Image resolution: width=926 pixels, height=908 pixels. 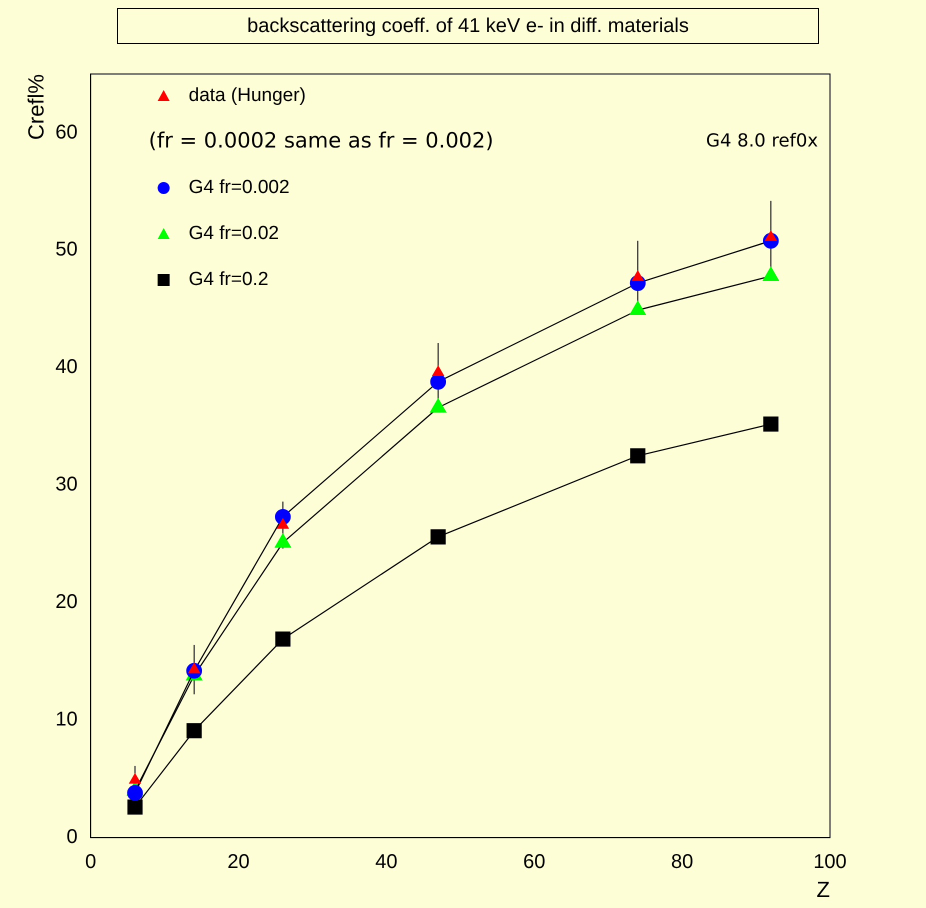 What do you see at coordinates (534, 862) in the screenshot?
I see `x-tick-label: 60` at bounding box center [534, 862].